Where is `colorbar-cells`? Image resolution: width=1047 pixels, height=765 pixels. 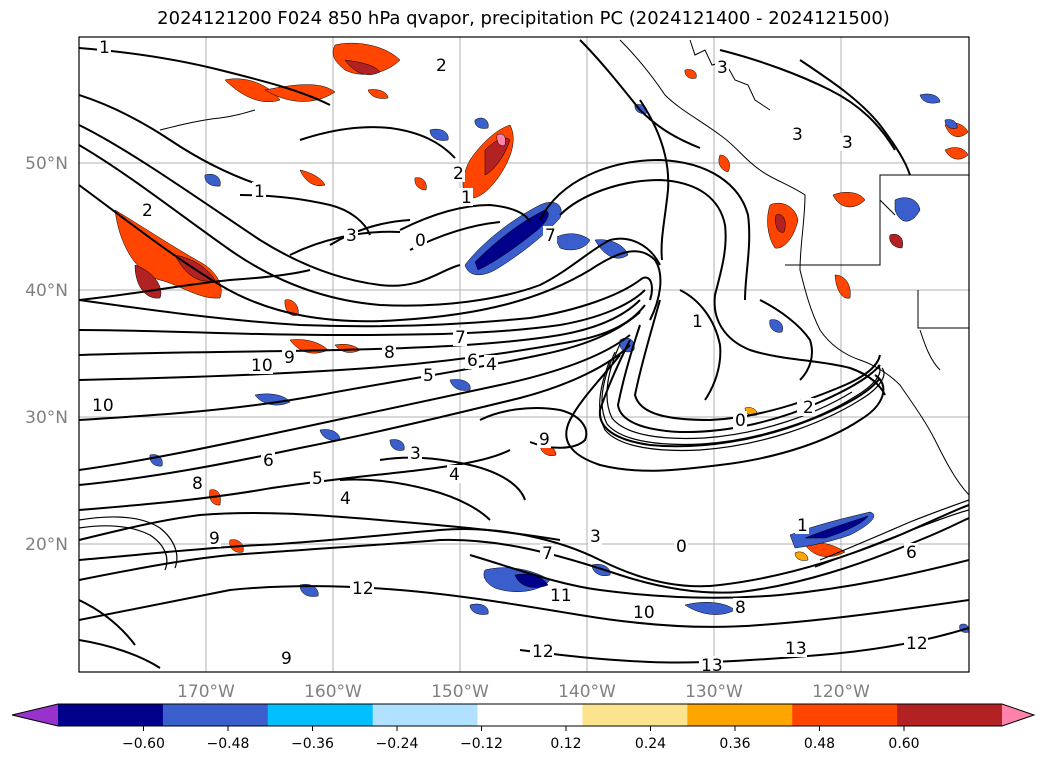 colorbar-cells is located at coordinates (523, 715).